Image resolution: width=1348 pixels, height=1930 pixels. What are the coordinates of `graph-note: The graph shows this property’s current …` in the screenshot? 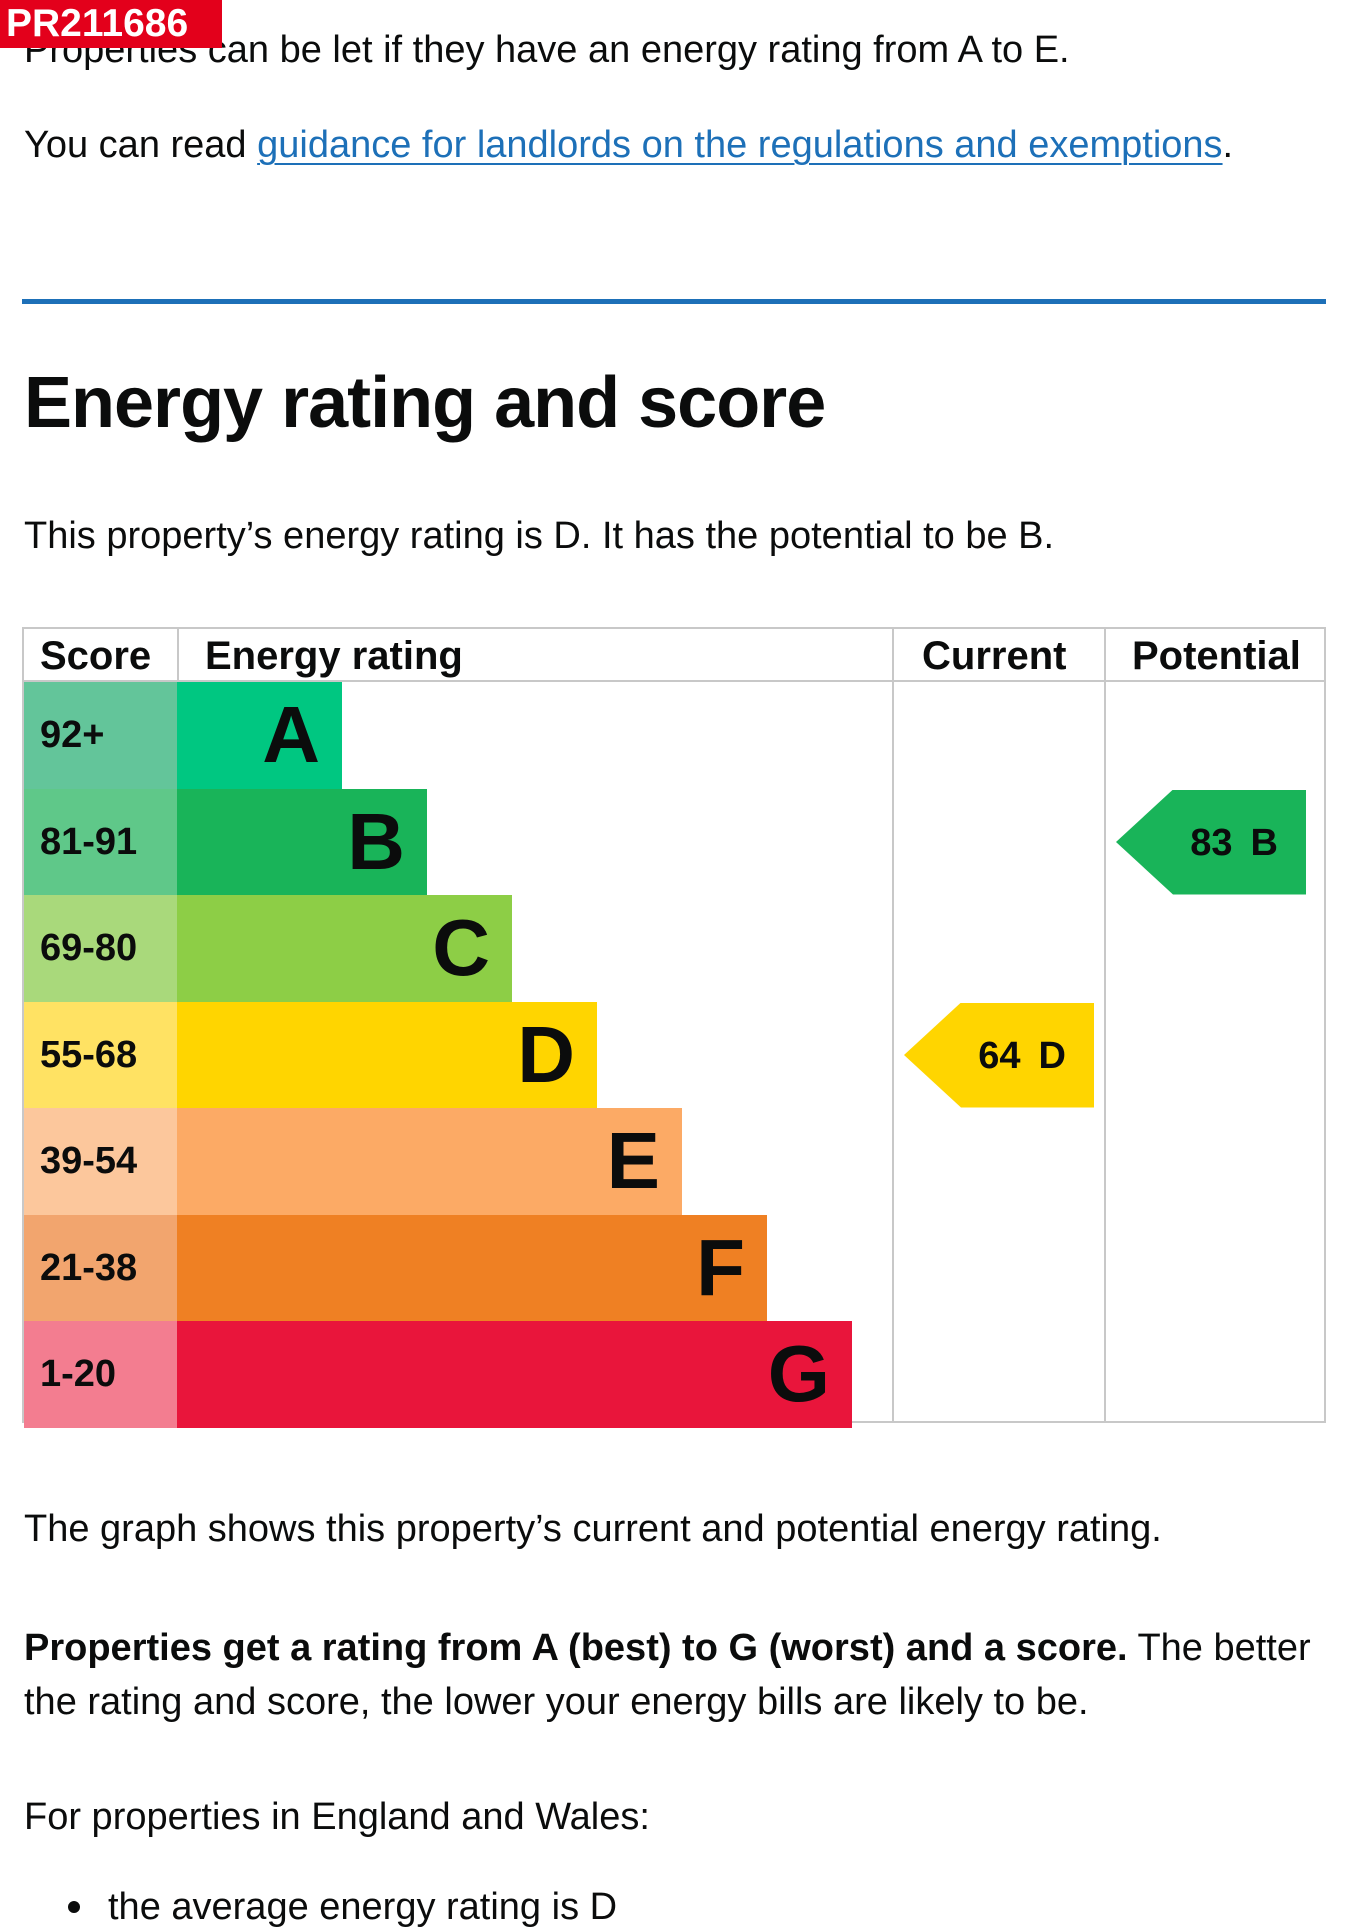 It's located at (593, 1529).